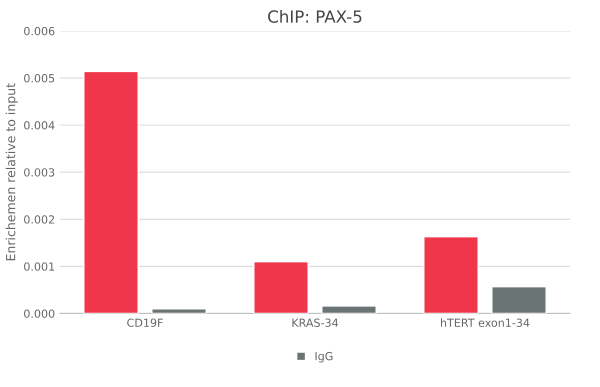  I want to click on x-tick-label: hTERT exon1-34, so click(485, 322).